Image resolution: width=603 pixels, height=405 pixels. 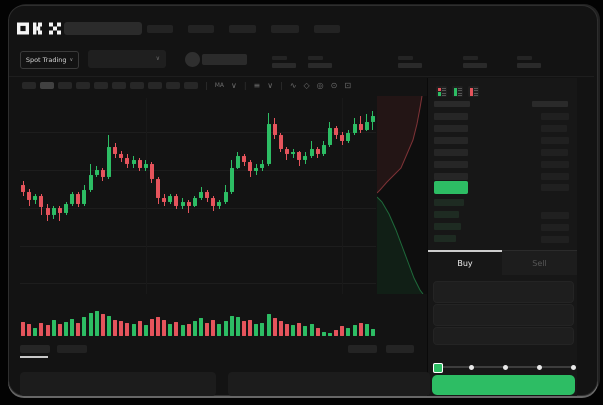 I want to click on total-field, so click(x=503, y=336).